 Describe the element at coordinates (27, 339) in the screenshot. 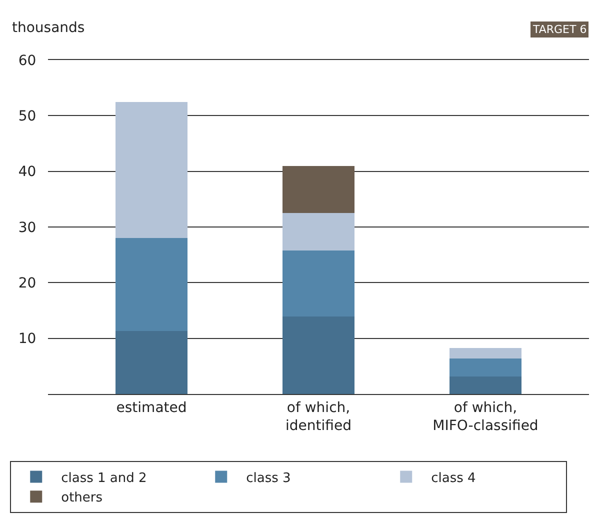

I see `y-tick-label: 10` at that location.